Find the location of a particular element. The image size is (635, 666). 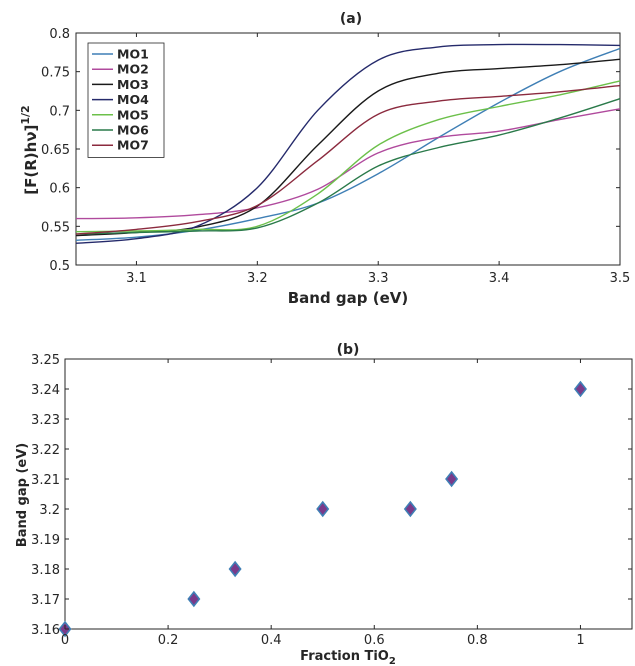

chart-b-y-tick-label: 3.25 is located at coordinates (45, 360).